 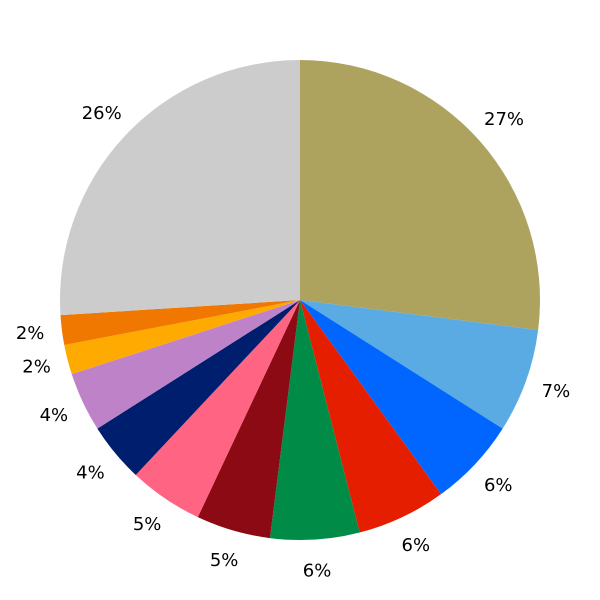 I want to click on data-label: 27%, so click(x=504, y=119).